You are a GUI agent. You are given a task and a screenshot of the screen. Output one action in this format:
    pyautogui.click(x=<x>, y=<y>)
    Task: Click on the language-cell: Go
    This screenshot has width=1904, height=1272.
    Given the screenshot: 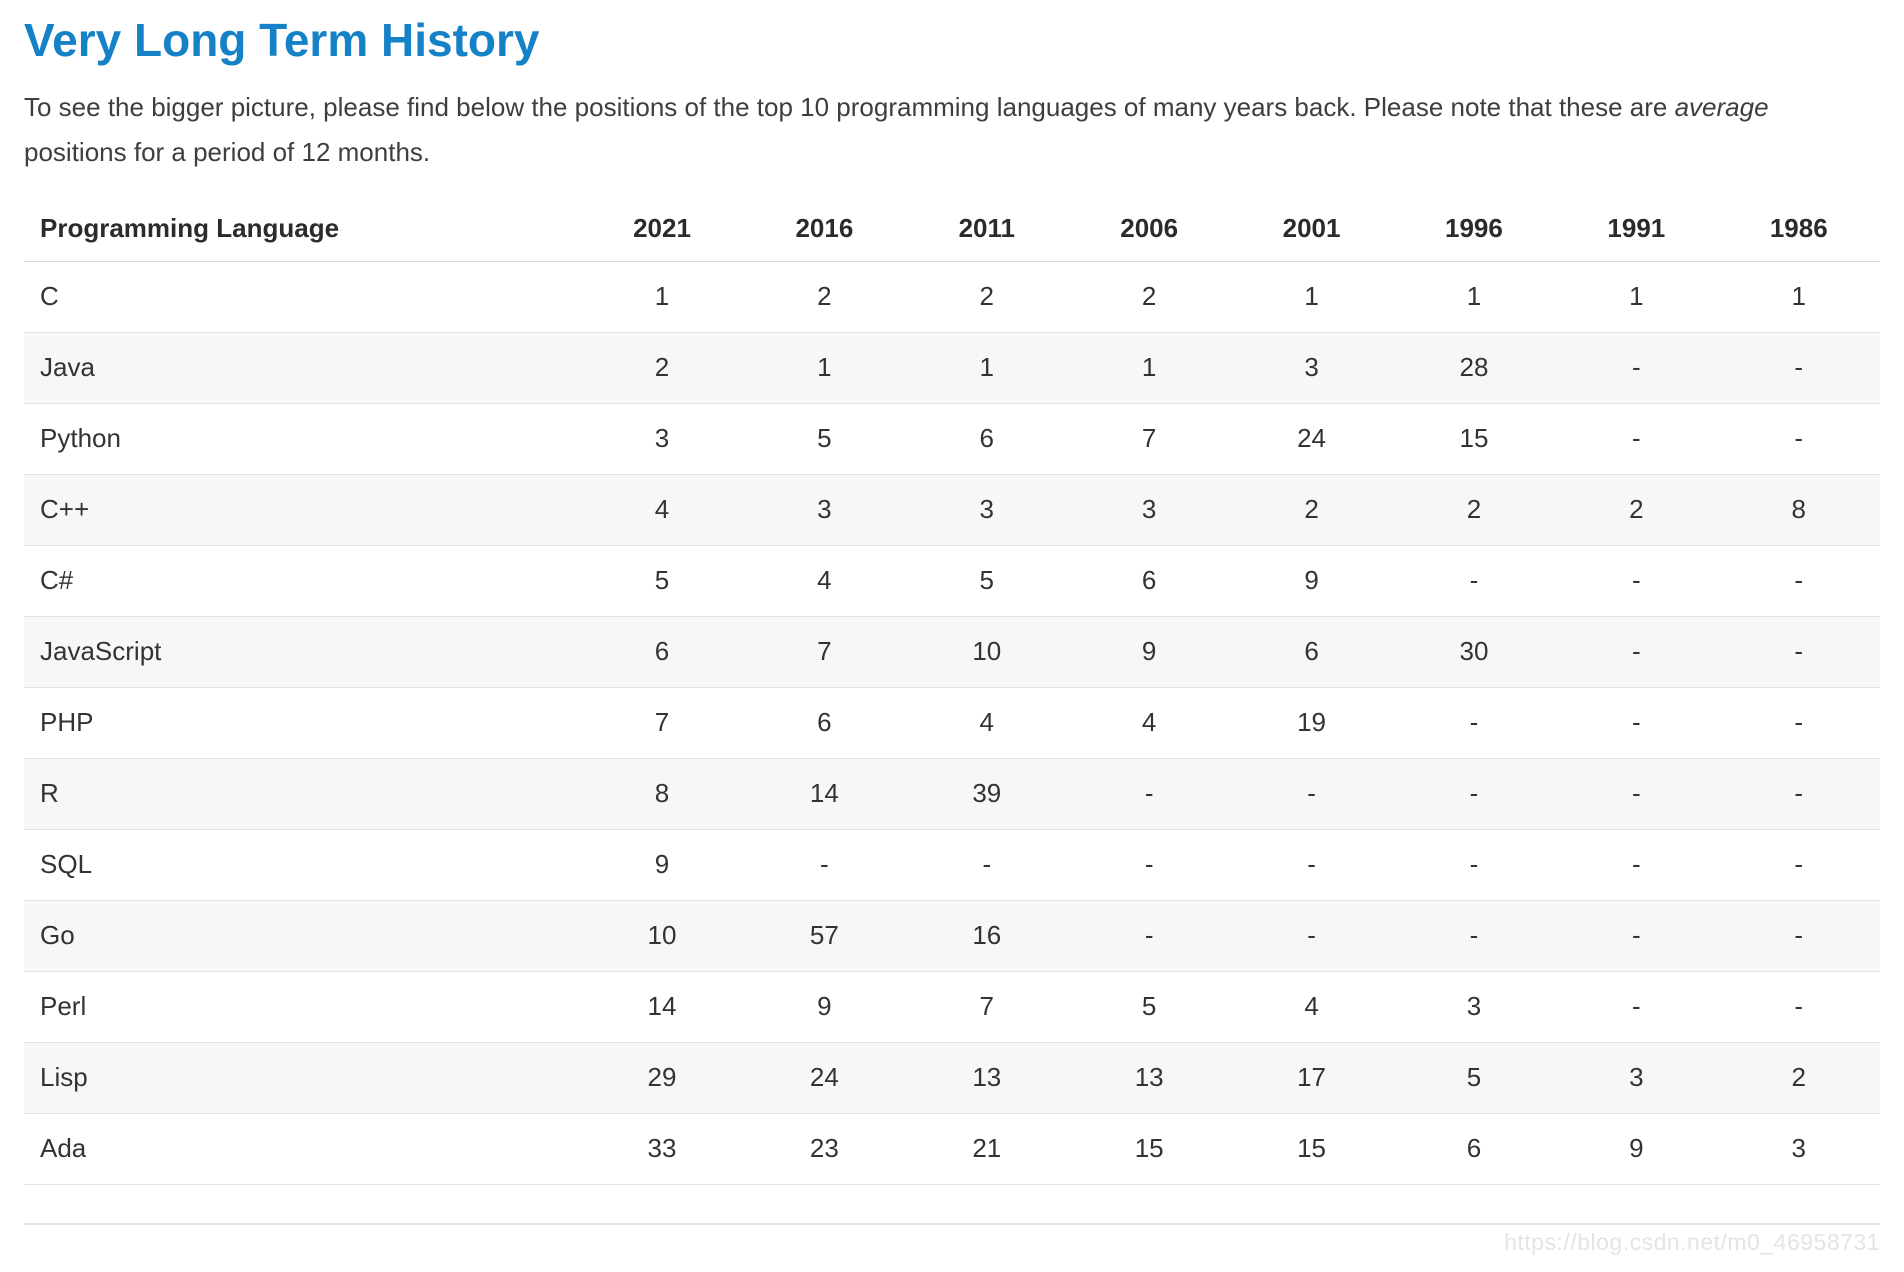 What is the action you would take?
    pyautogui.click(x=302, y=936)
    